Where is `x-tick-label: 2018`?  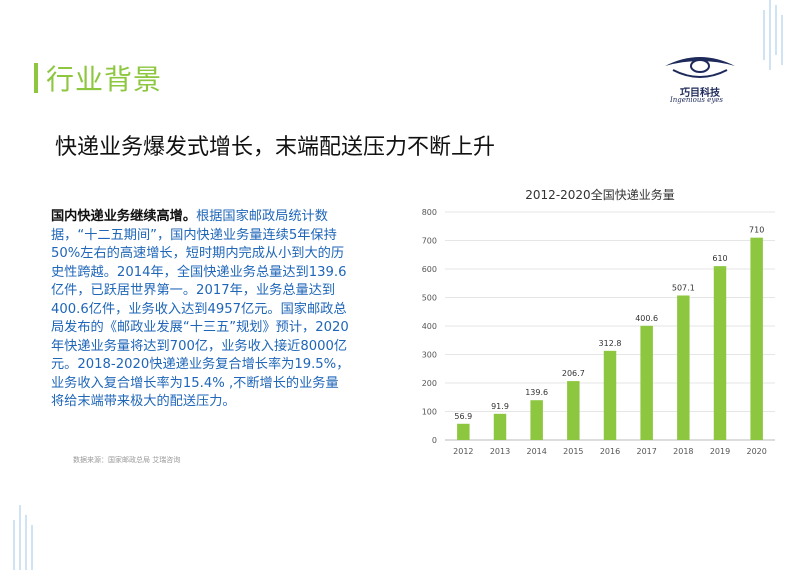
x-tick-label: 2018 is located at coordinates (683, 451).